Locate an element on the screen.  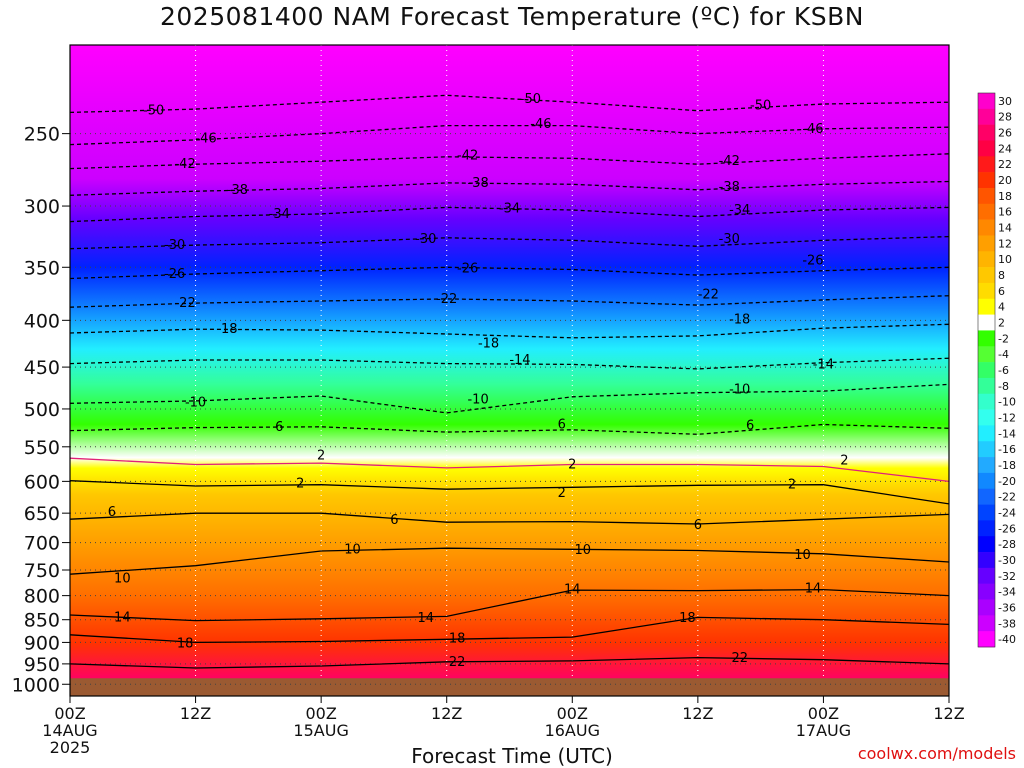
colorbar-label: -28 is located at coordinates (1007, 544).